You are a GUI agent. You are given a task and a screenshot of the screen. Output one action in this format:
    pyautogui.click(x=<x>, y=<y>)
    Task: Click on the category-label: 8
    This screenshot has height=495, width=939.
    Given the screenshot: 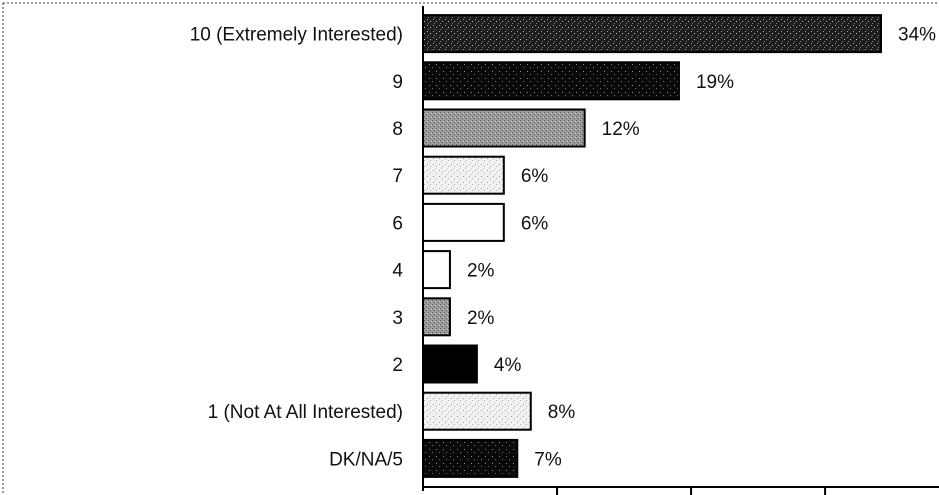 What is the action you would take?
    pyautogui.click(x=397, y=129)
    